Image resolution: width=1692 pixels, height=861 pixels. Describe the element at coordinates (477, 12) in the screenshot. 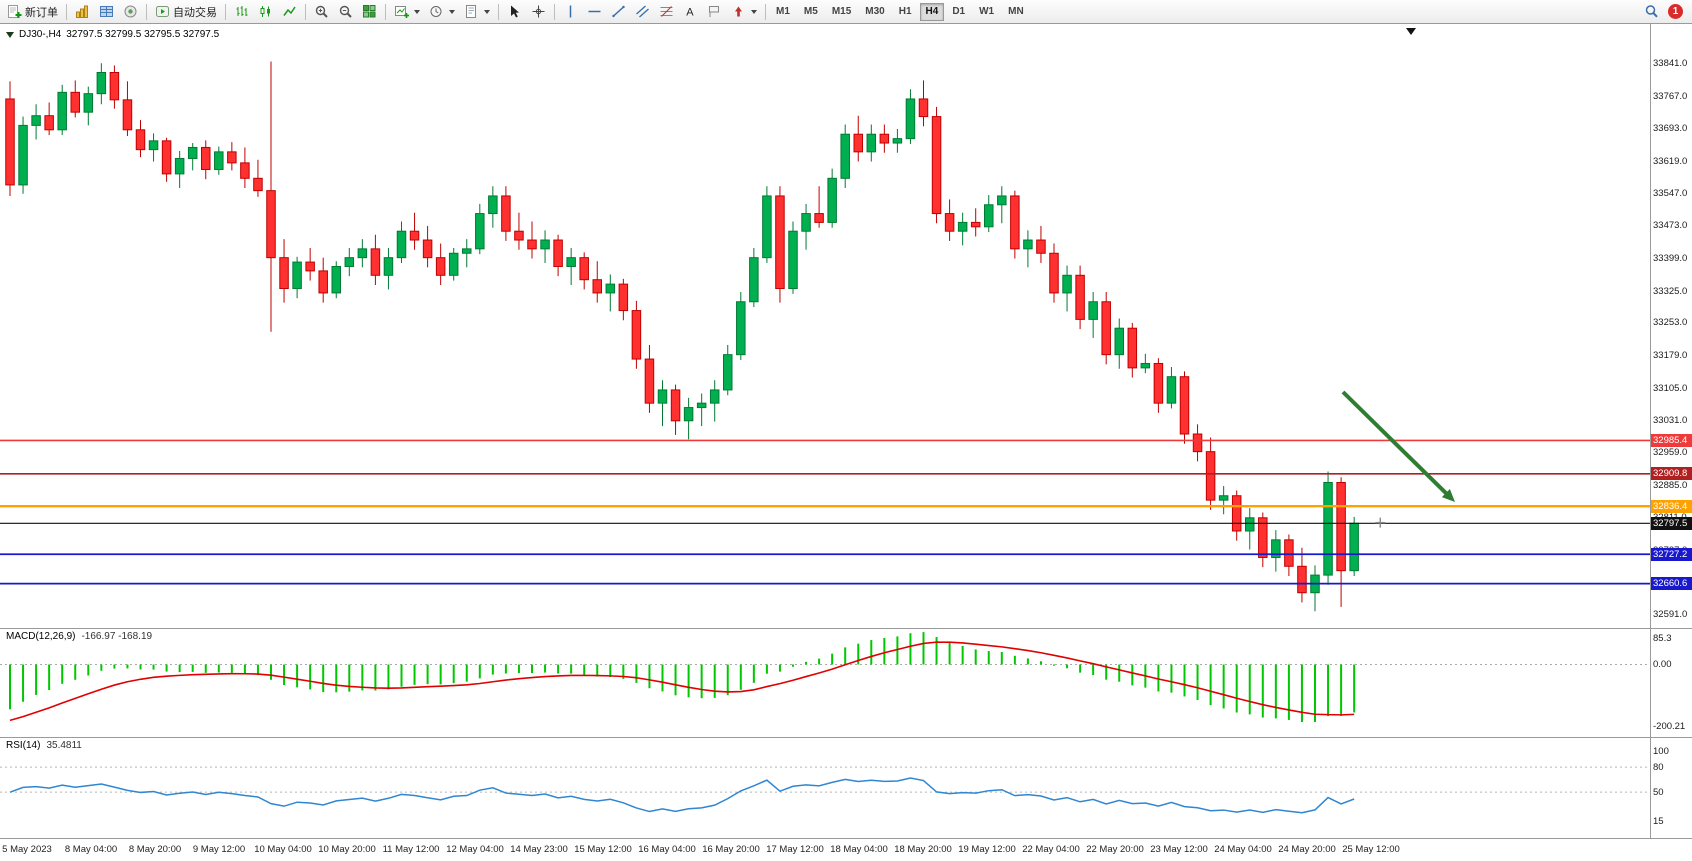

I see `templates-button` at that location.